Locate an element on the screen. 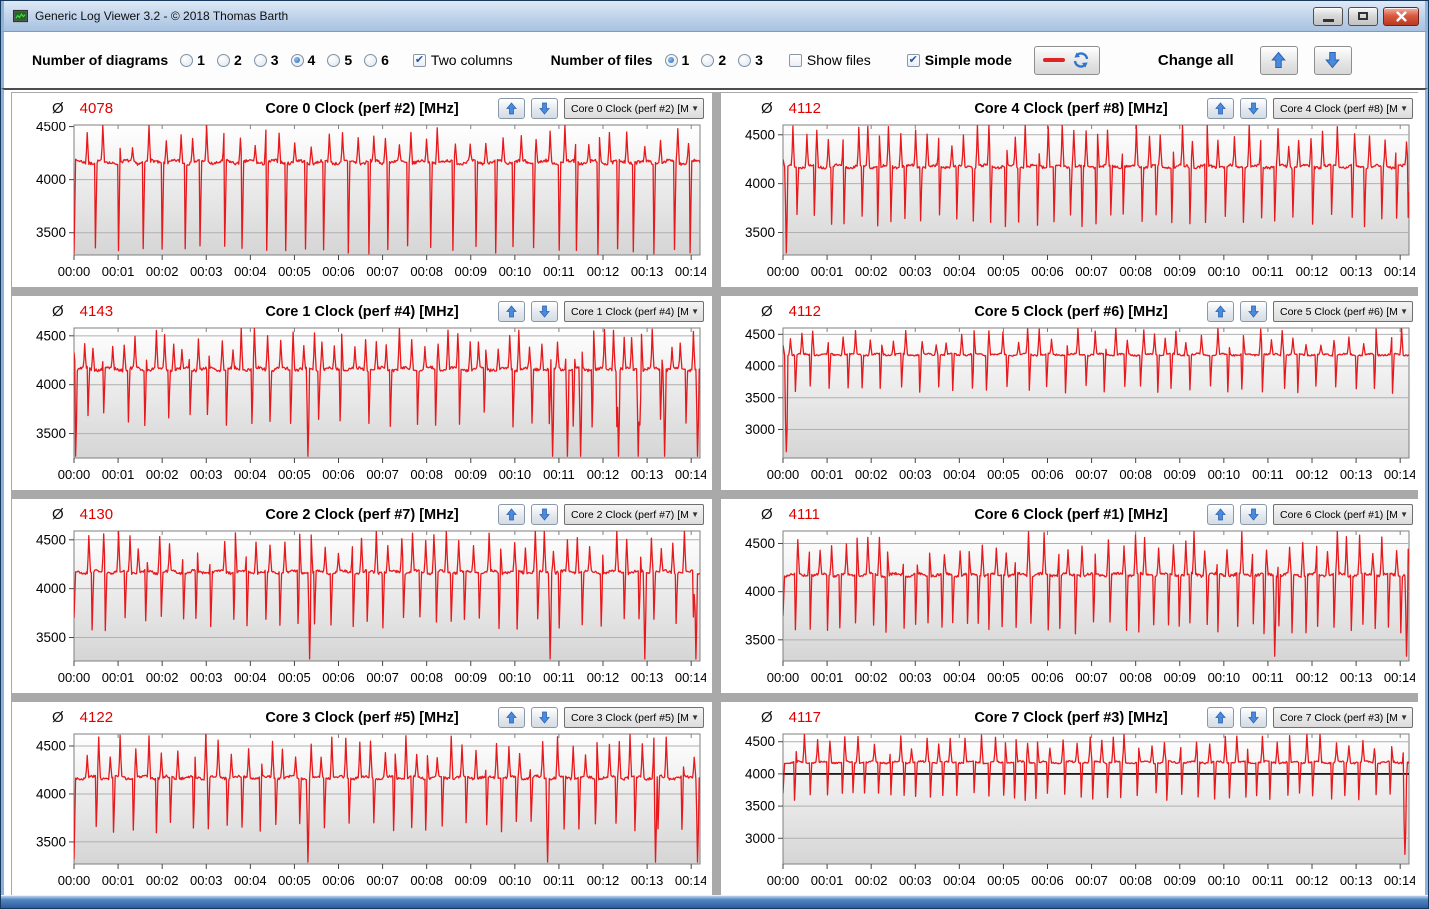 This screenshot has width=1429, height=909. channel-select: Core 4 Clock (perf #8) [MH ▼ is located at coordinates (1343, 108).